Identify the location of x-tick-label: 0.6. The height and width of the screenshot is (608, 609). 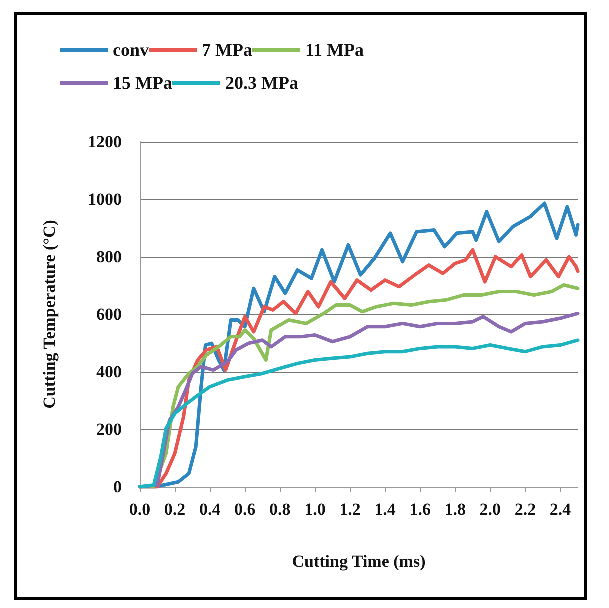
(245, 509).